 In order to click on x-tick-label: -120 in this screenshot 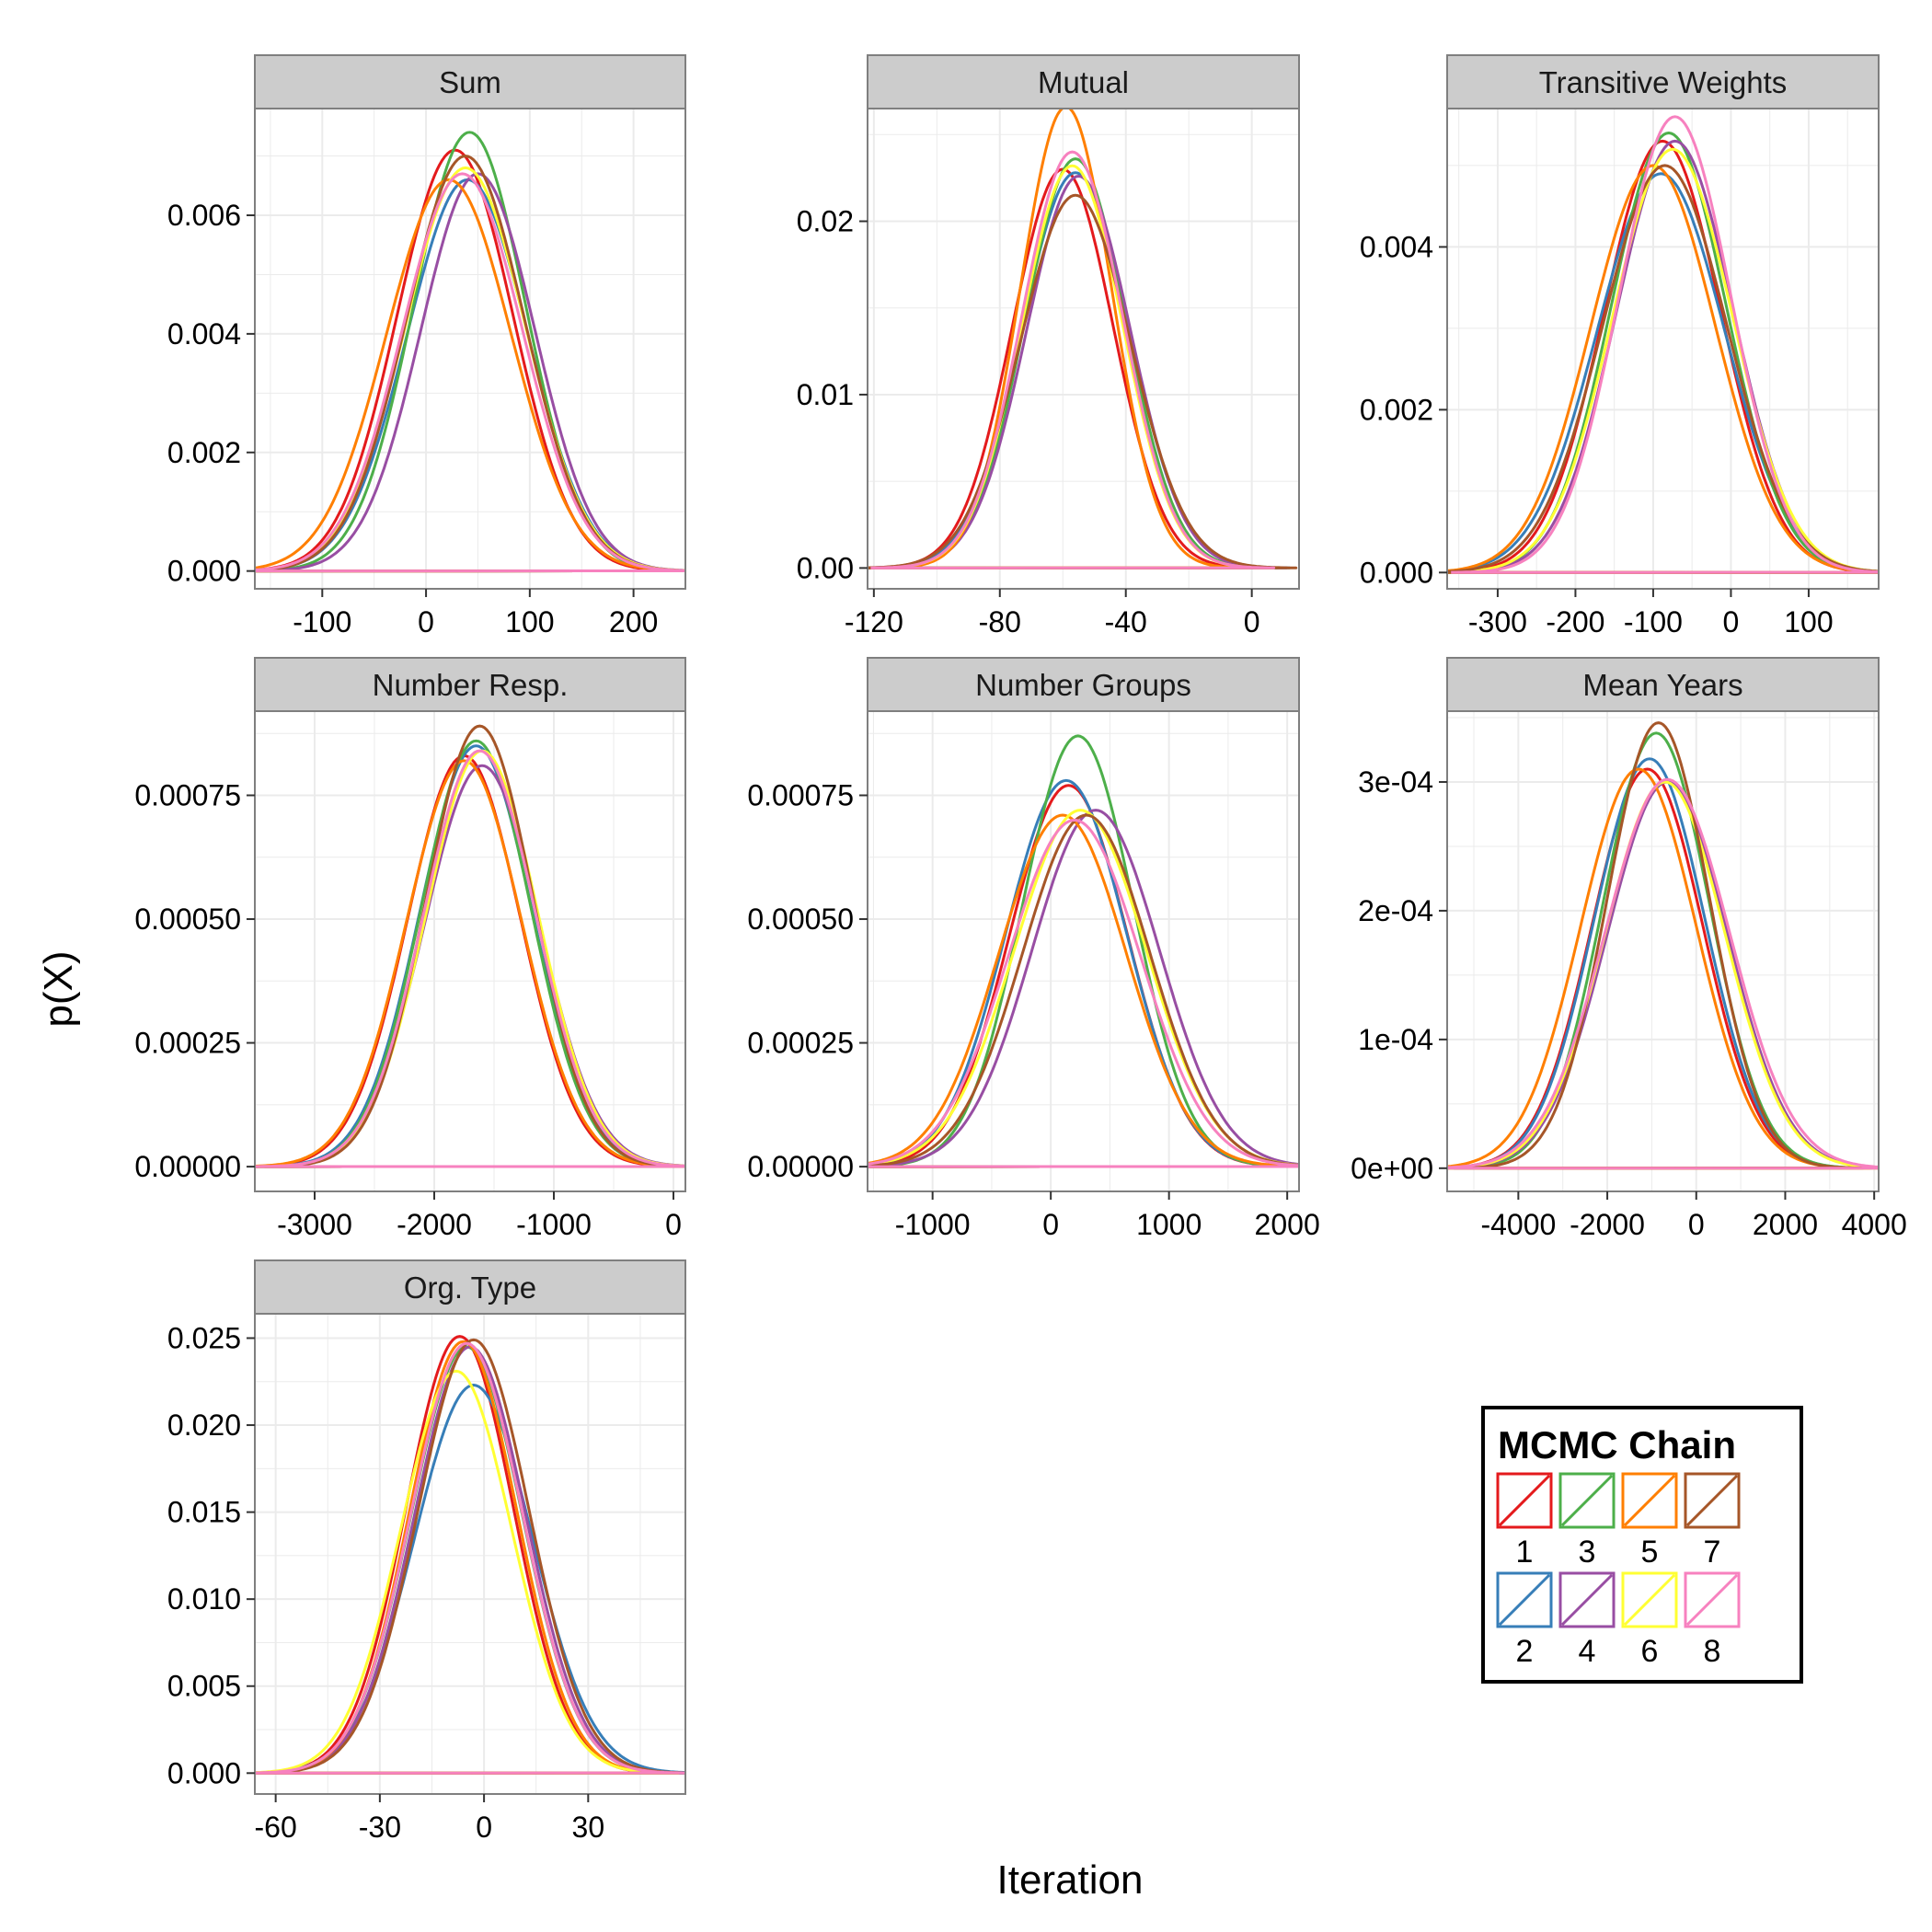, I will do `click(874, 621)`.